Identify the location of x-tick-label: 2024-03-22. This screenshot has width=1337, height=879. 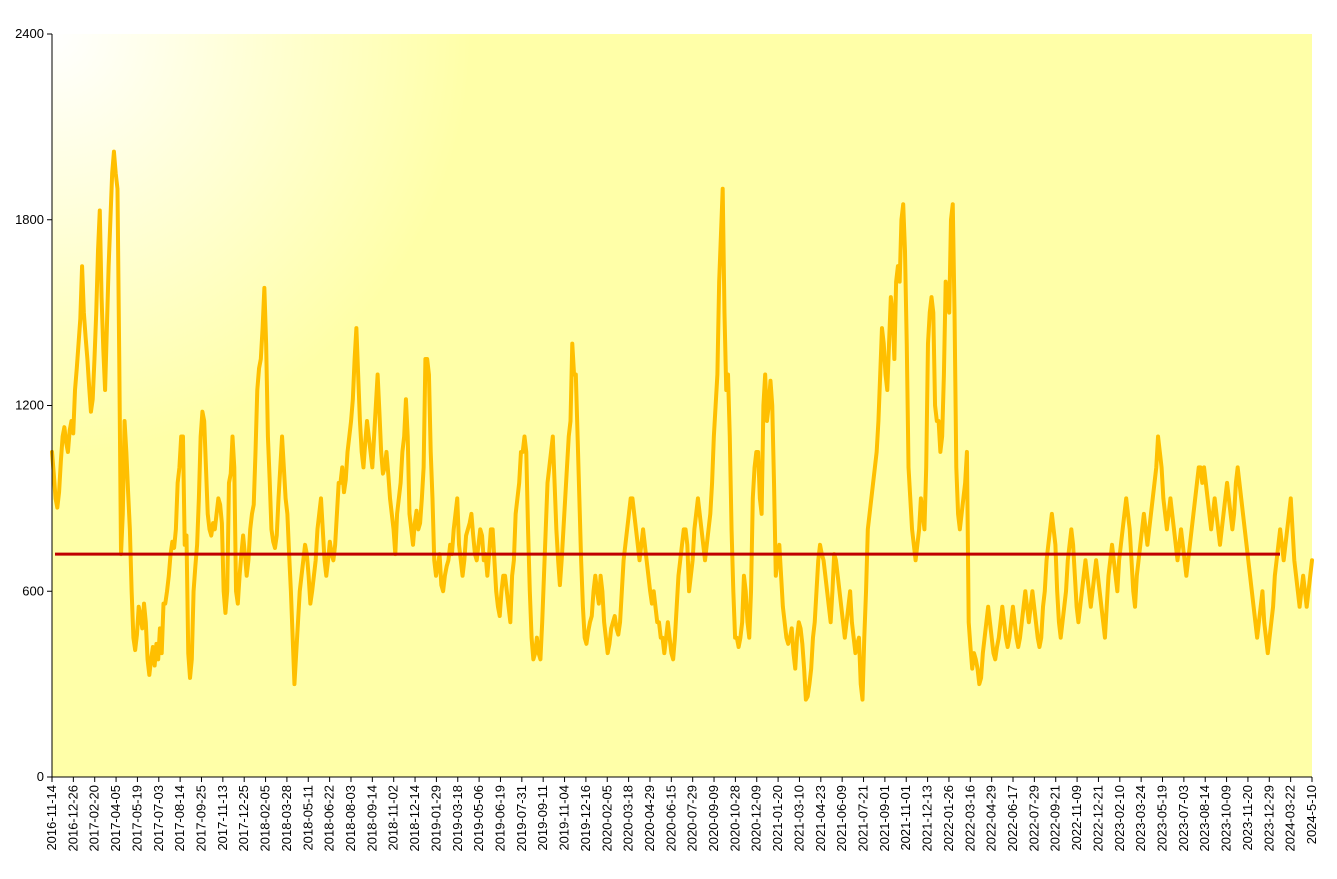
(1290, 818).